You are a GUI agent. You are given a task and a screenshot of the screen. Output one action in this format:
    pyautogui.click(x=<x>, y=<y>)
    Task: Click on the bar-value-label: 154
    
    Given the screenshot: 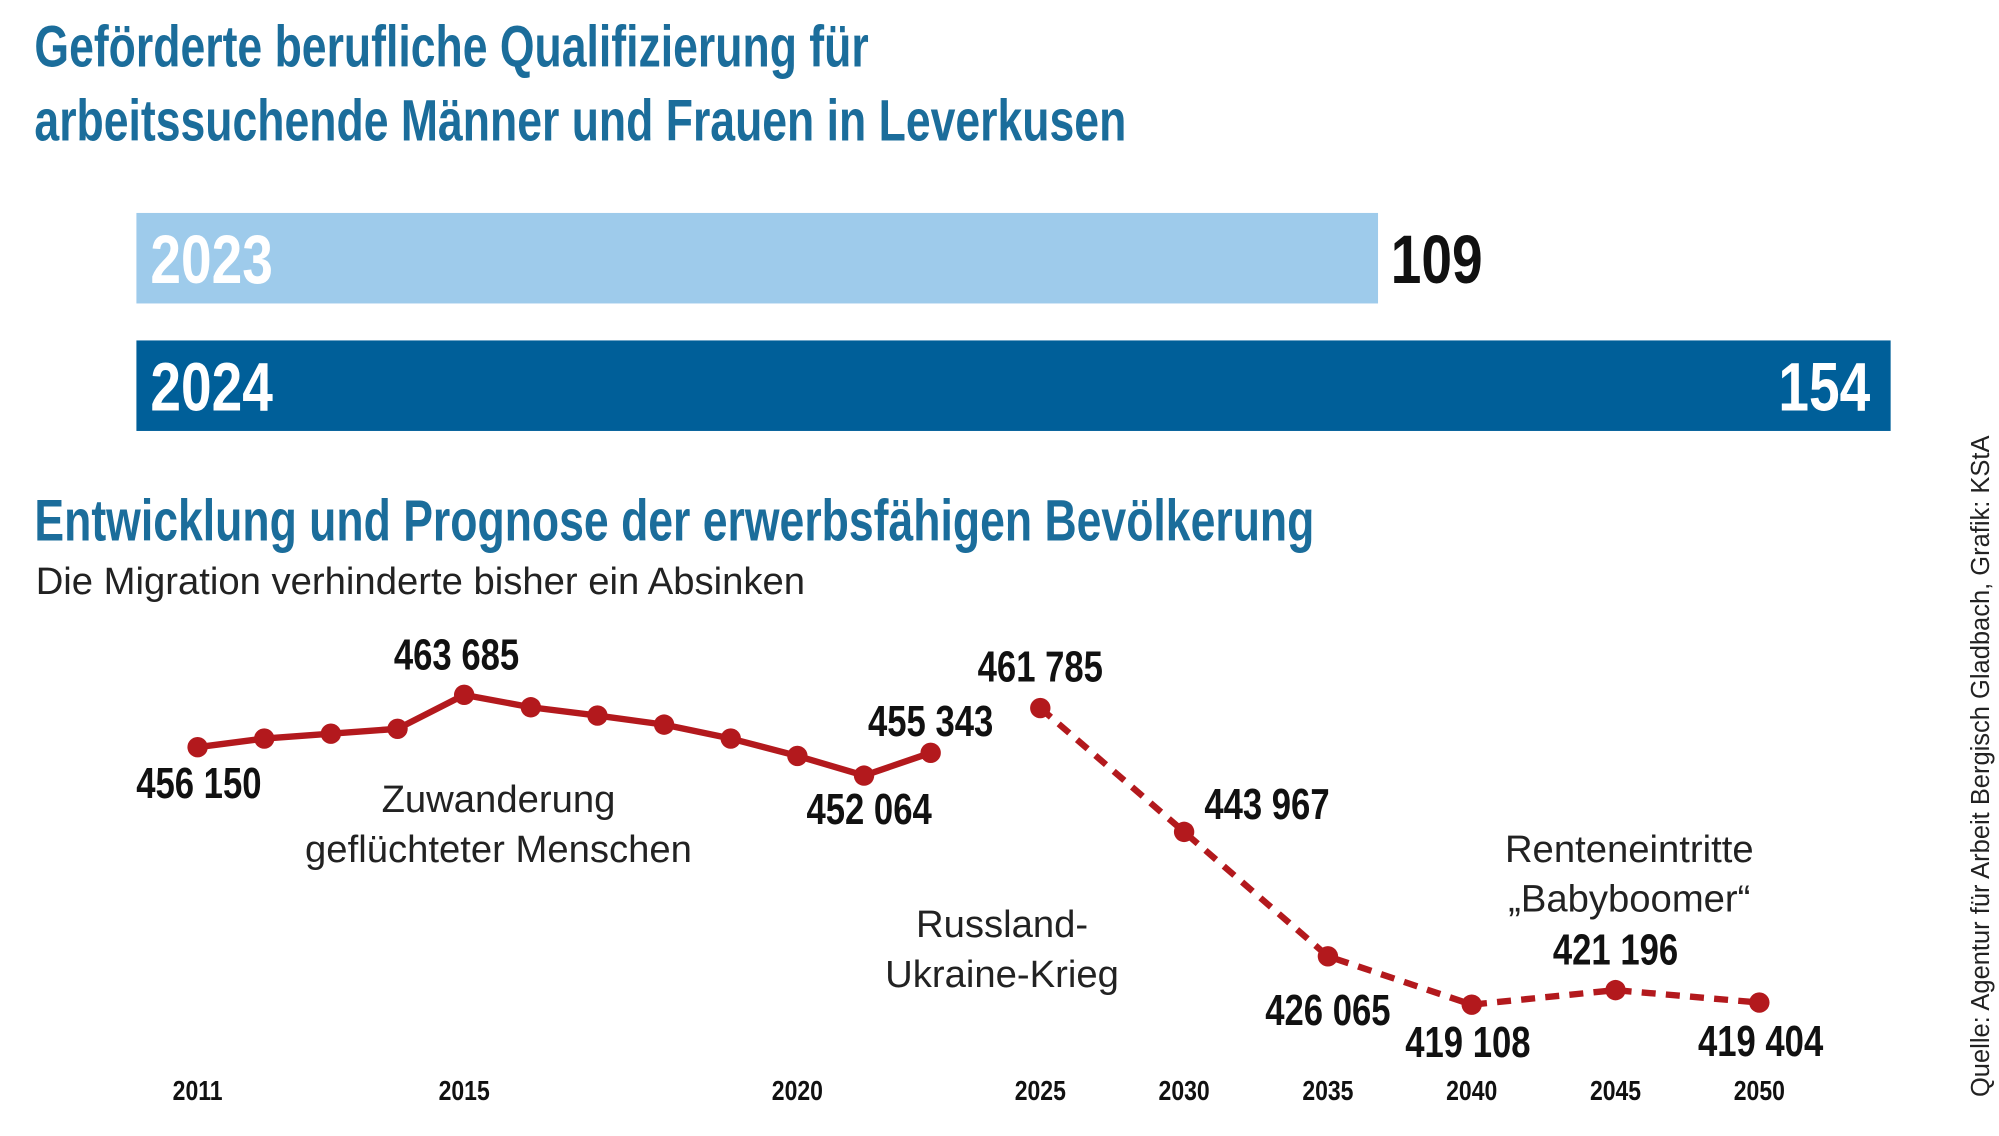 What is the action you would take?
    pyautogui.click(x=1824, y=387)
    